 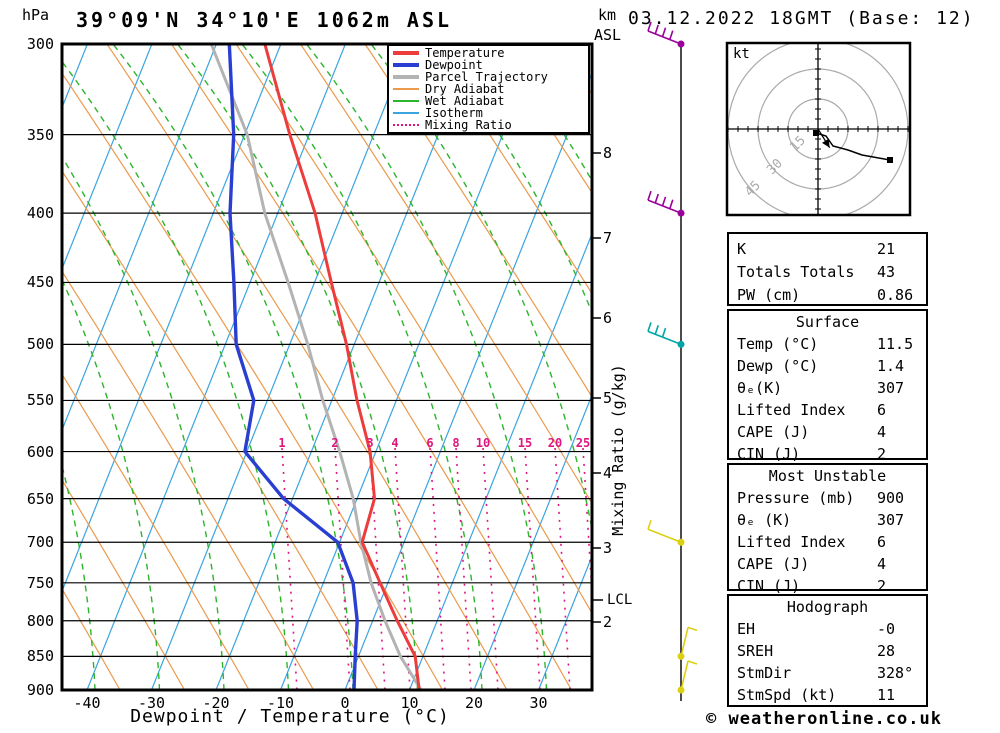 What do you see at coordinates (40, 451) in the screenshot?
I see `pressure-tick-label: 600` at bounding box center [40, 451].